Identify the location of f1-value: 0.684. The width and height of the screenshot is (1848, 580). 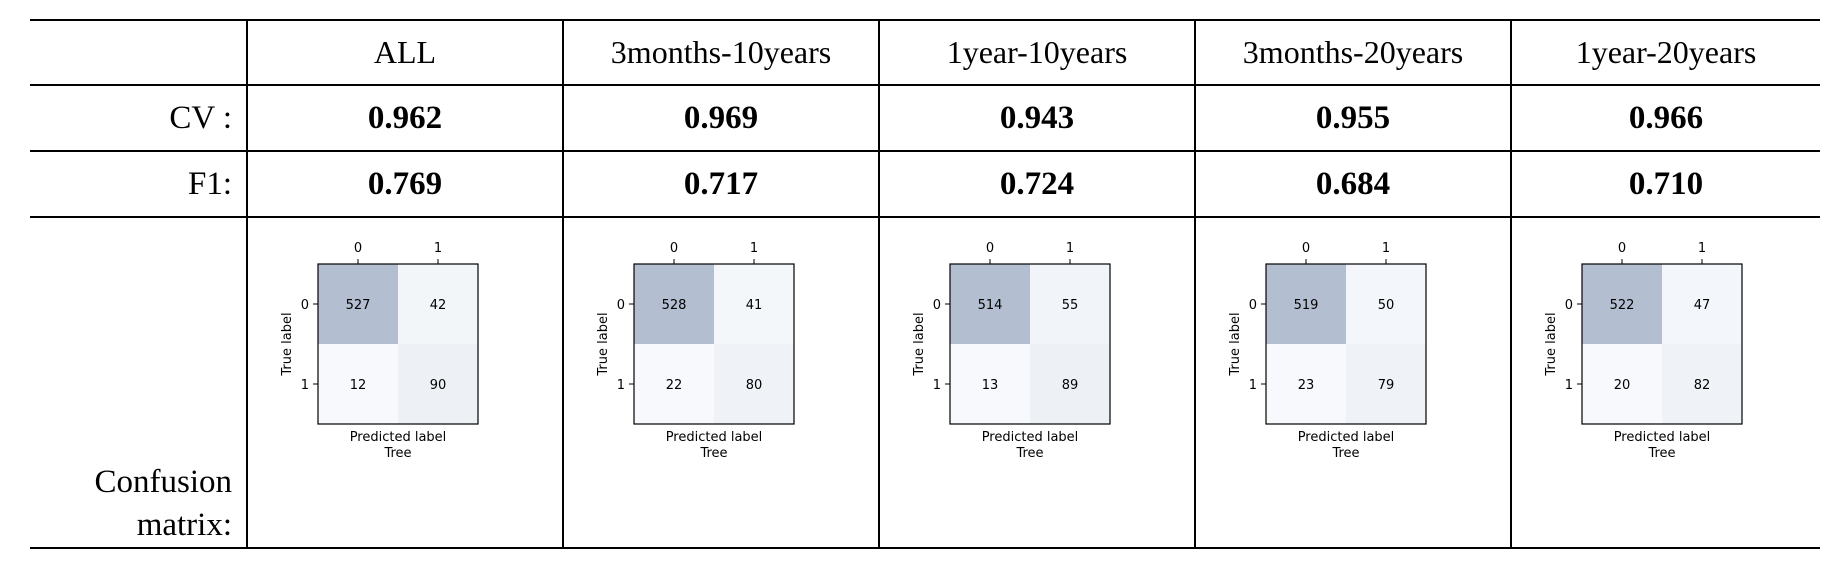
(1353, 183).